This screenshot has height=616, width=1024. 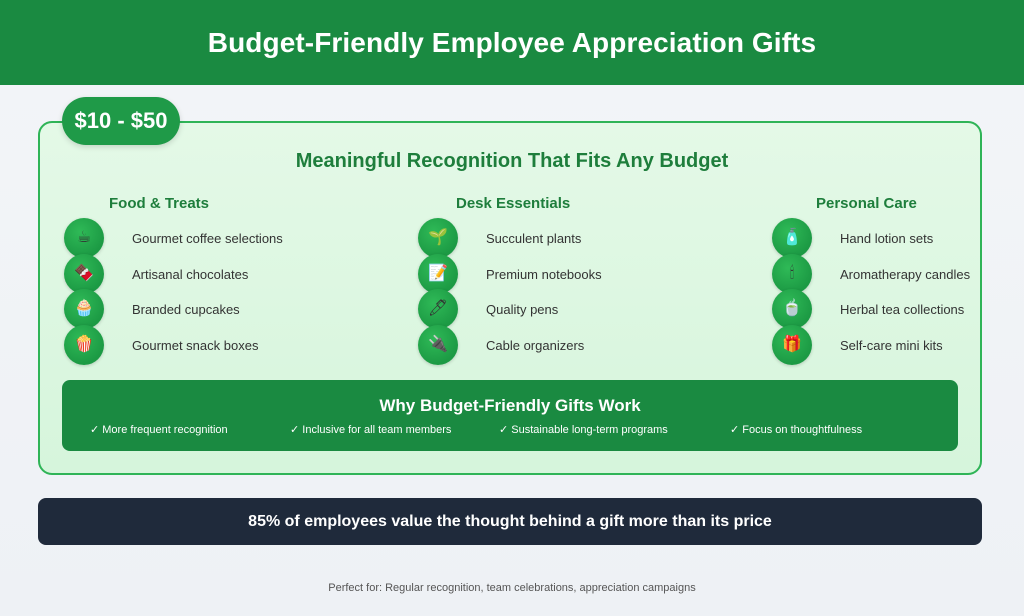 What do you see at coordinates (438, 309) in the screenshot?
I see `pen-icon: 🖊` at bounding box center [438, 309].